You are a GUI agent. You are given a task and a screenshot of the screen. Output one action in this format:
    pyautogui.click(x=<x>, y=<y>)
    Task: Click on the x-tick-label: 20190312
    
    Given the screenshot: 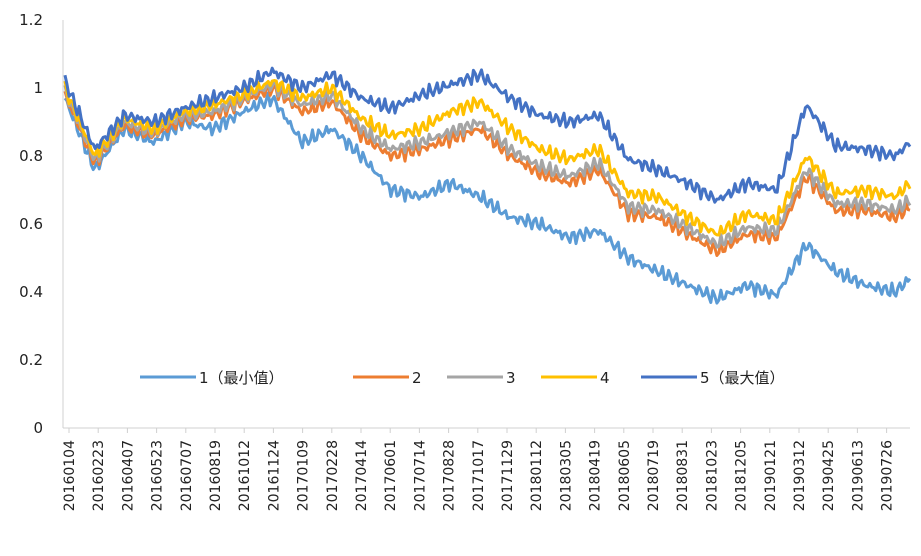 What is the action you would take?
    pyautogui.click(x=800, y=475)
    